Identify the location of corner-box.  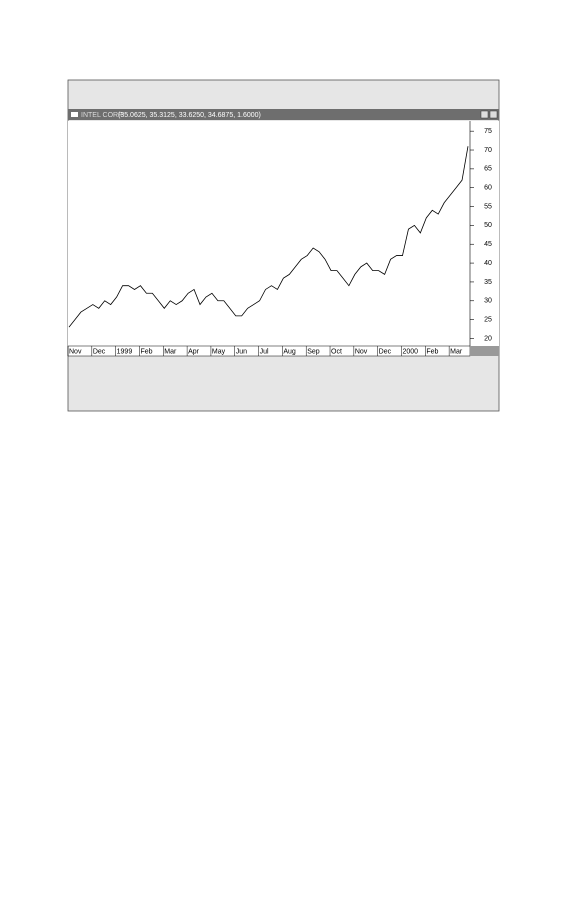
(484, 351).